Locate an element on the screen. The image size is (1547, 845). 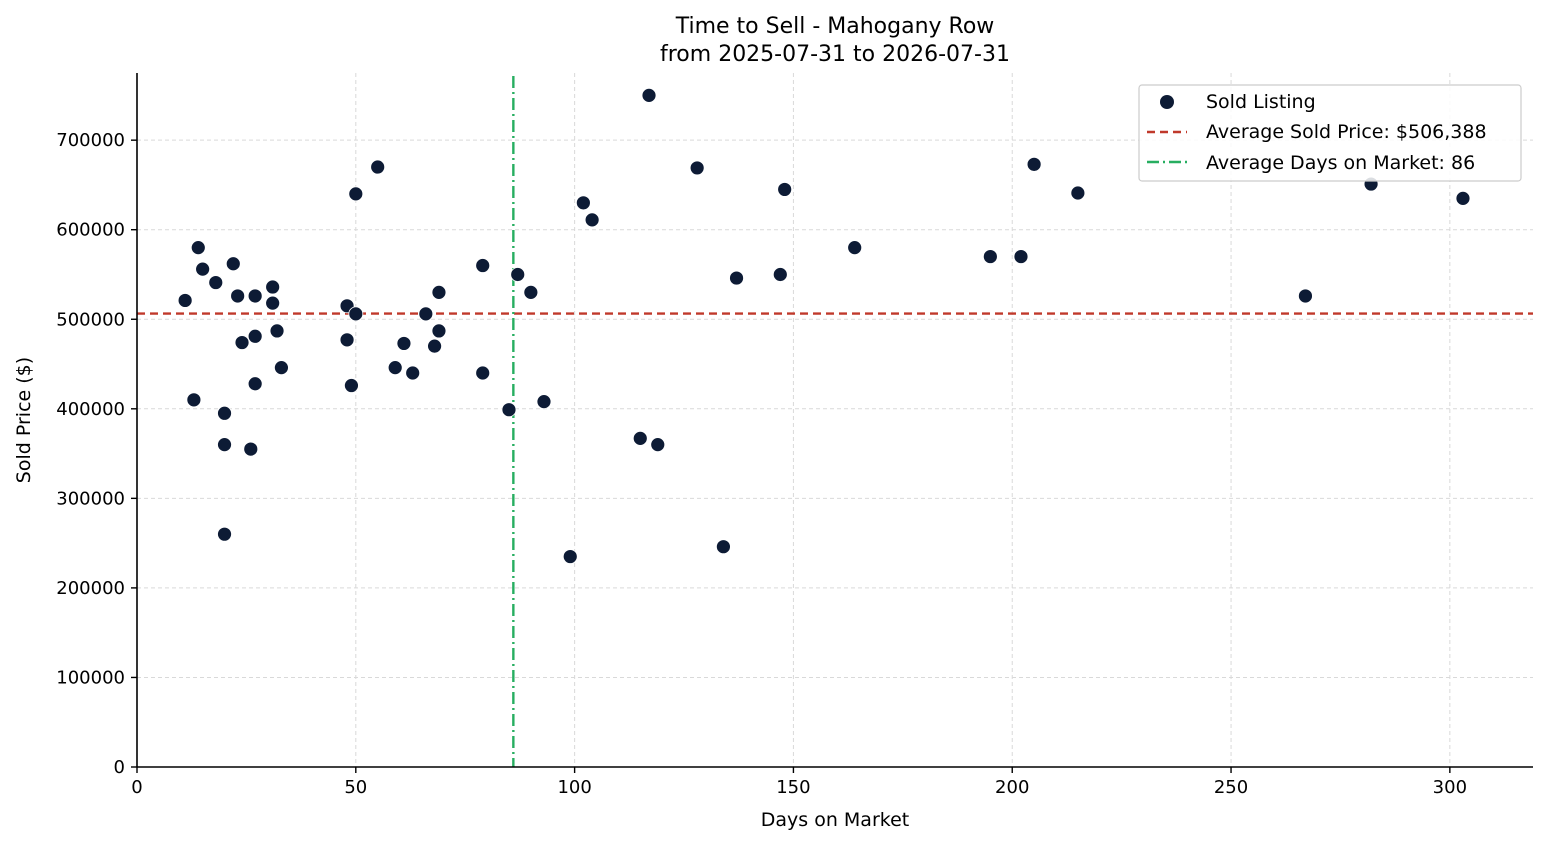
y-tick-label: 400000 is located at coordinates (90, 409).